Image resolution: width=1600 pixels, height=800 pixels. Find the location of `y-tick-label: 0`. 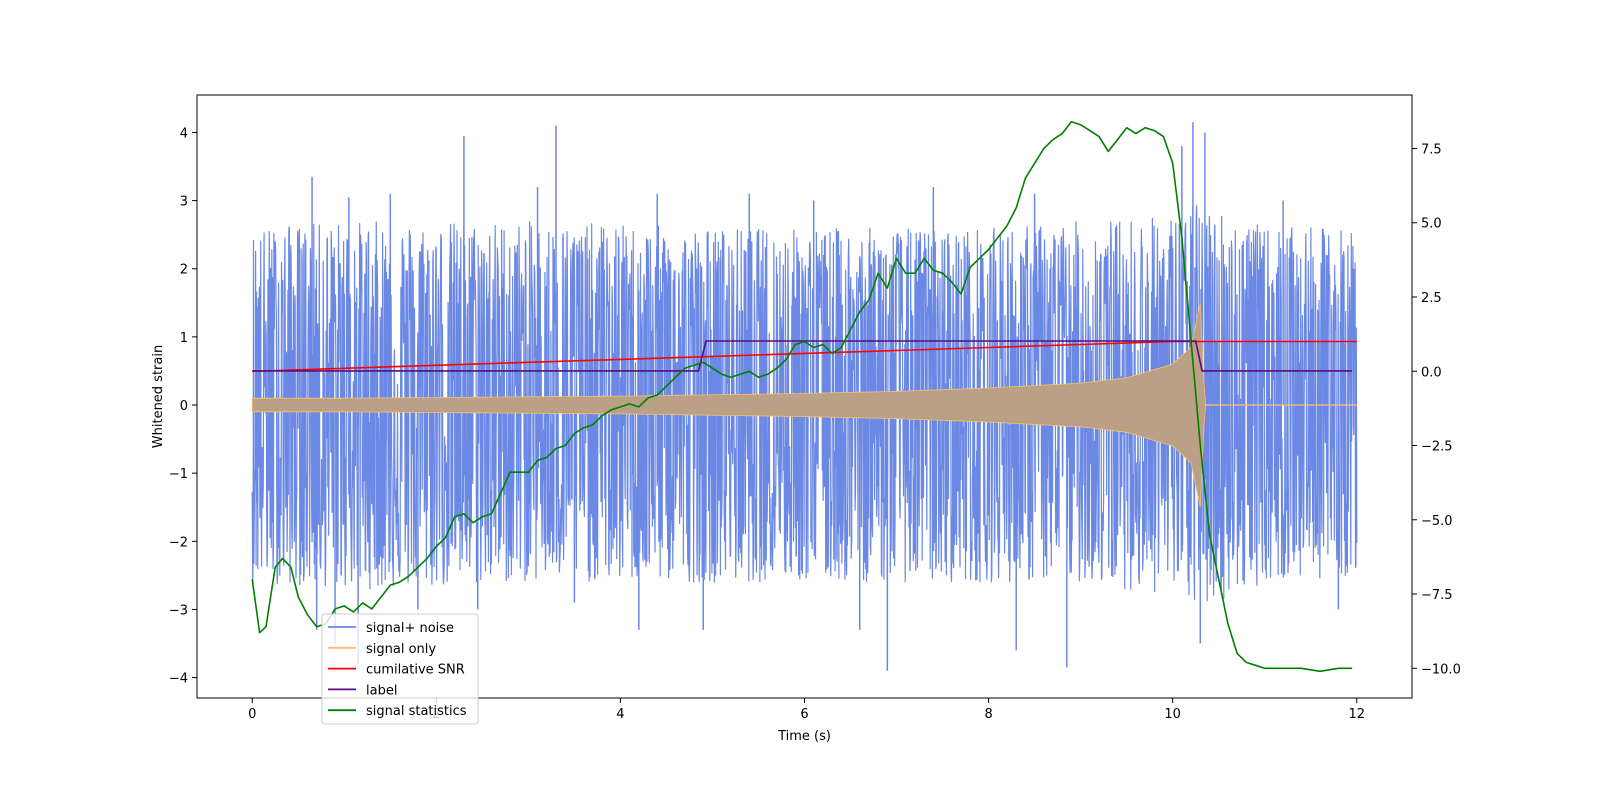

y-tick-label: 0 is located at coordinates (184, 406).